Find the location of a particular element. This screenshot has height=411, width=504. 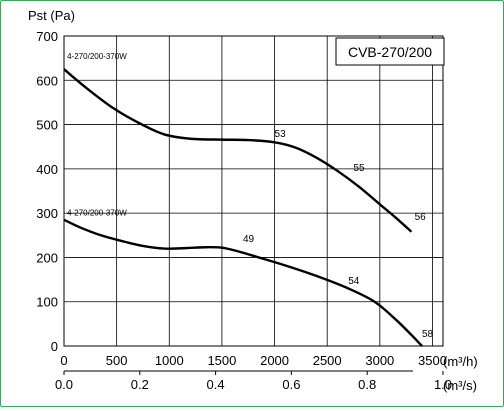

y-tick-label: 300 is located at coordinates (47, 213).